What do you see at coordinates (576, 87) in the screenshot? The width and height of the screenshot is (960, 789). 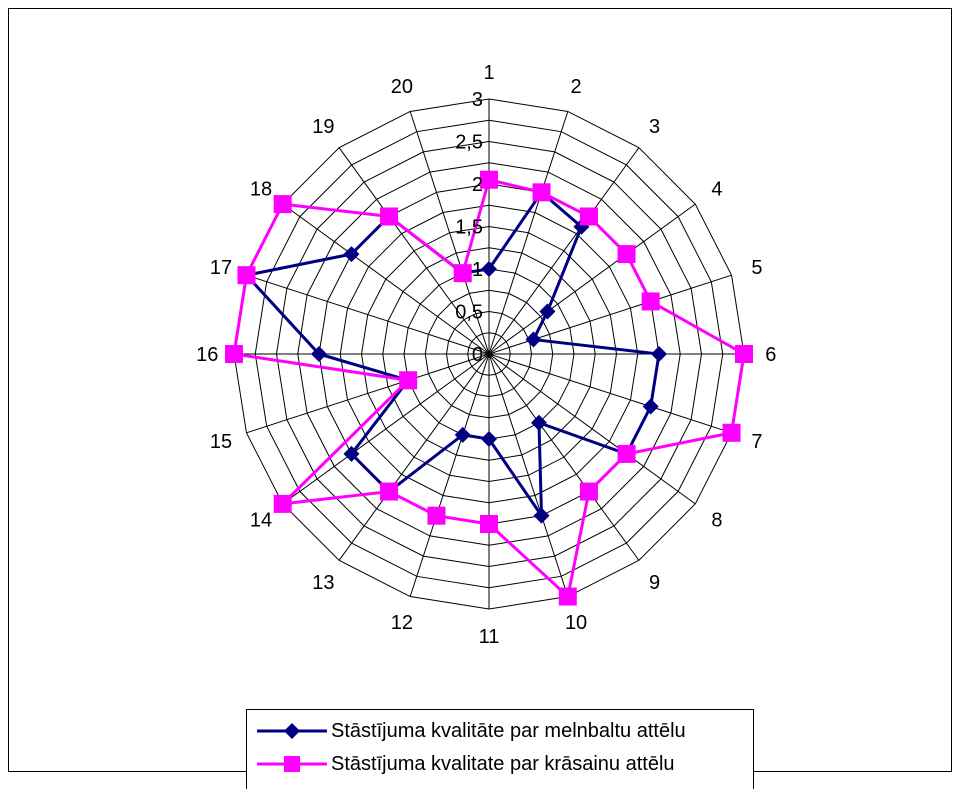 I see `category-label: 2` at bounding box center [576, 87].